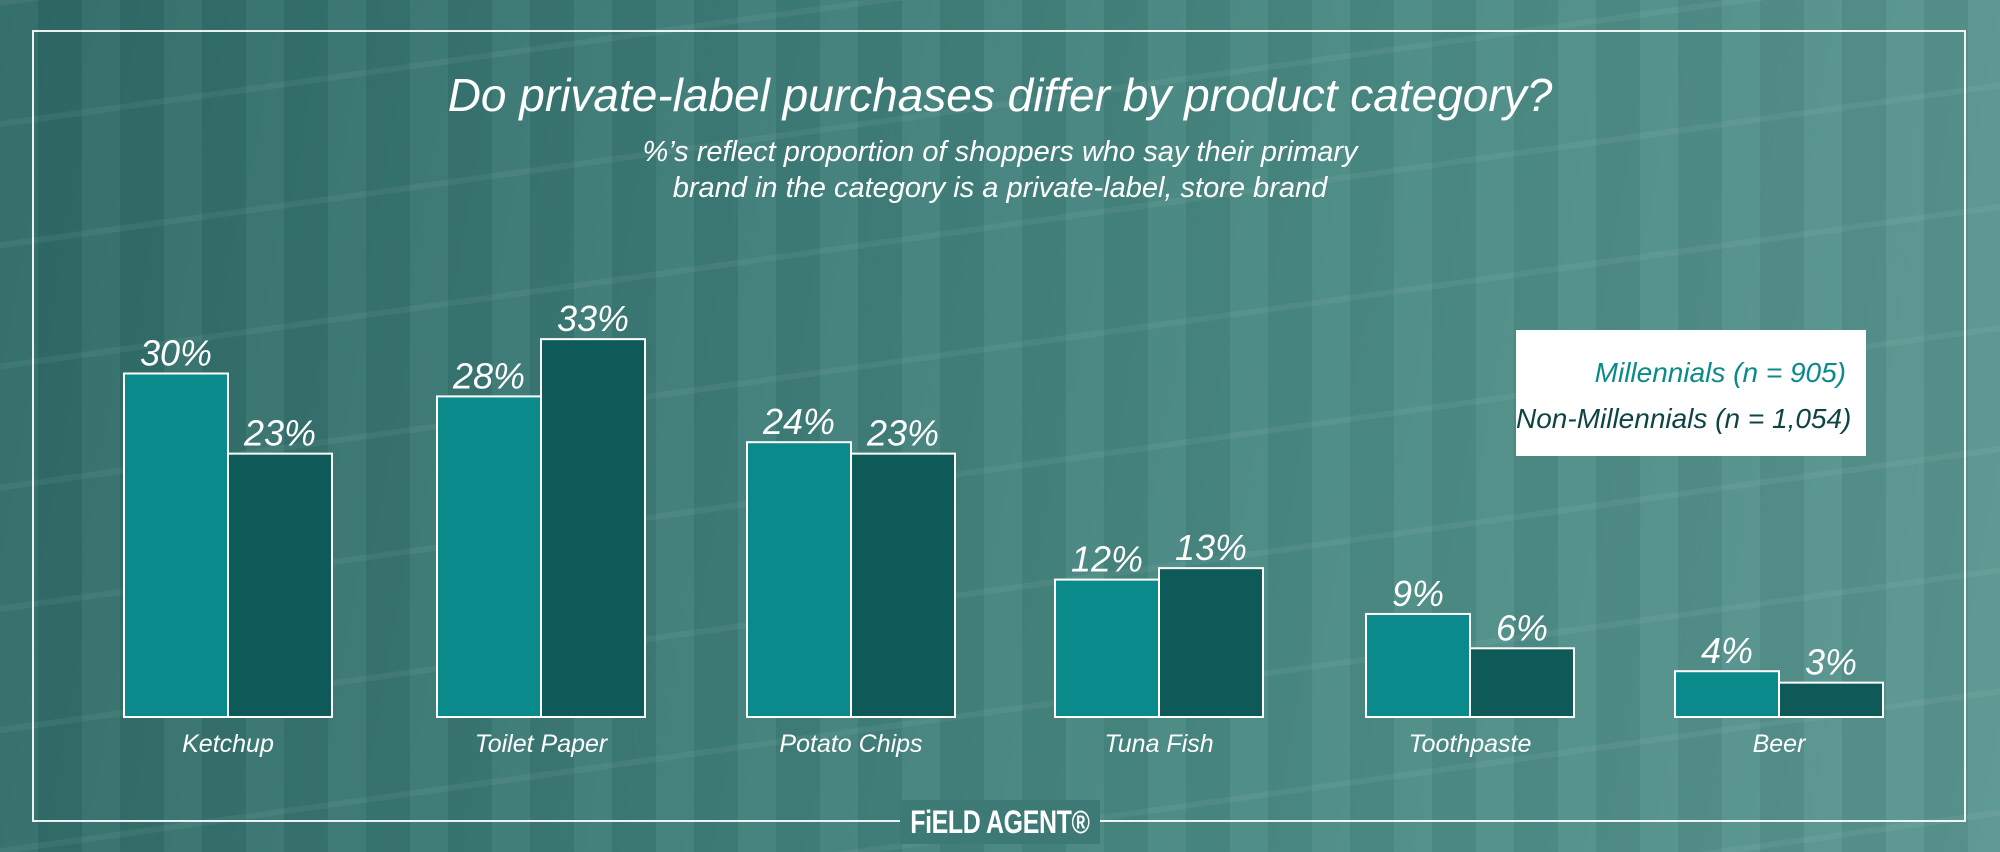 The height and width of the screenshot is (852, 2000). Describe the element at coordinates (1831, 662) in the screenshot. I see `data-label: 3%` at that location.